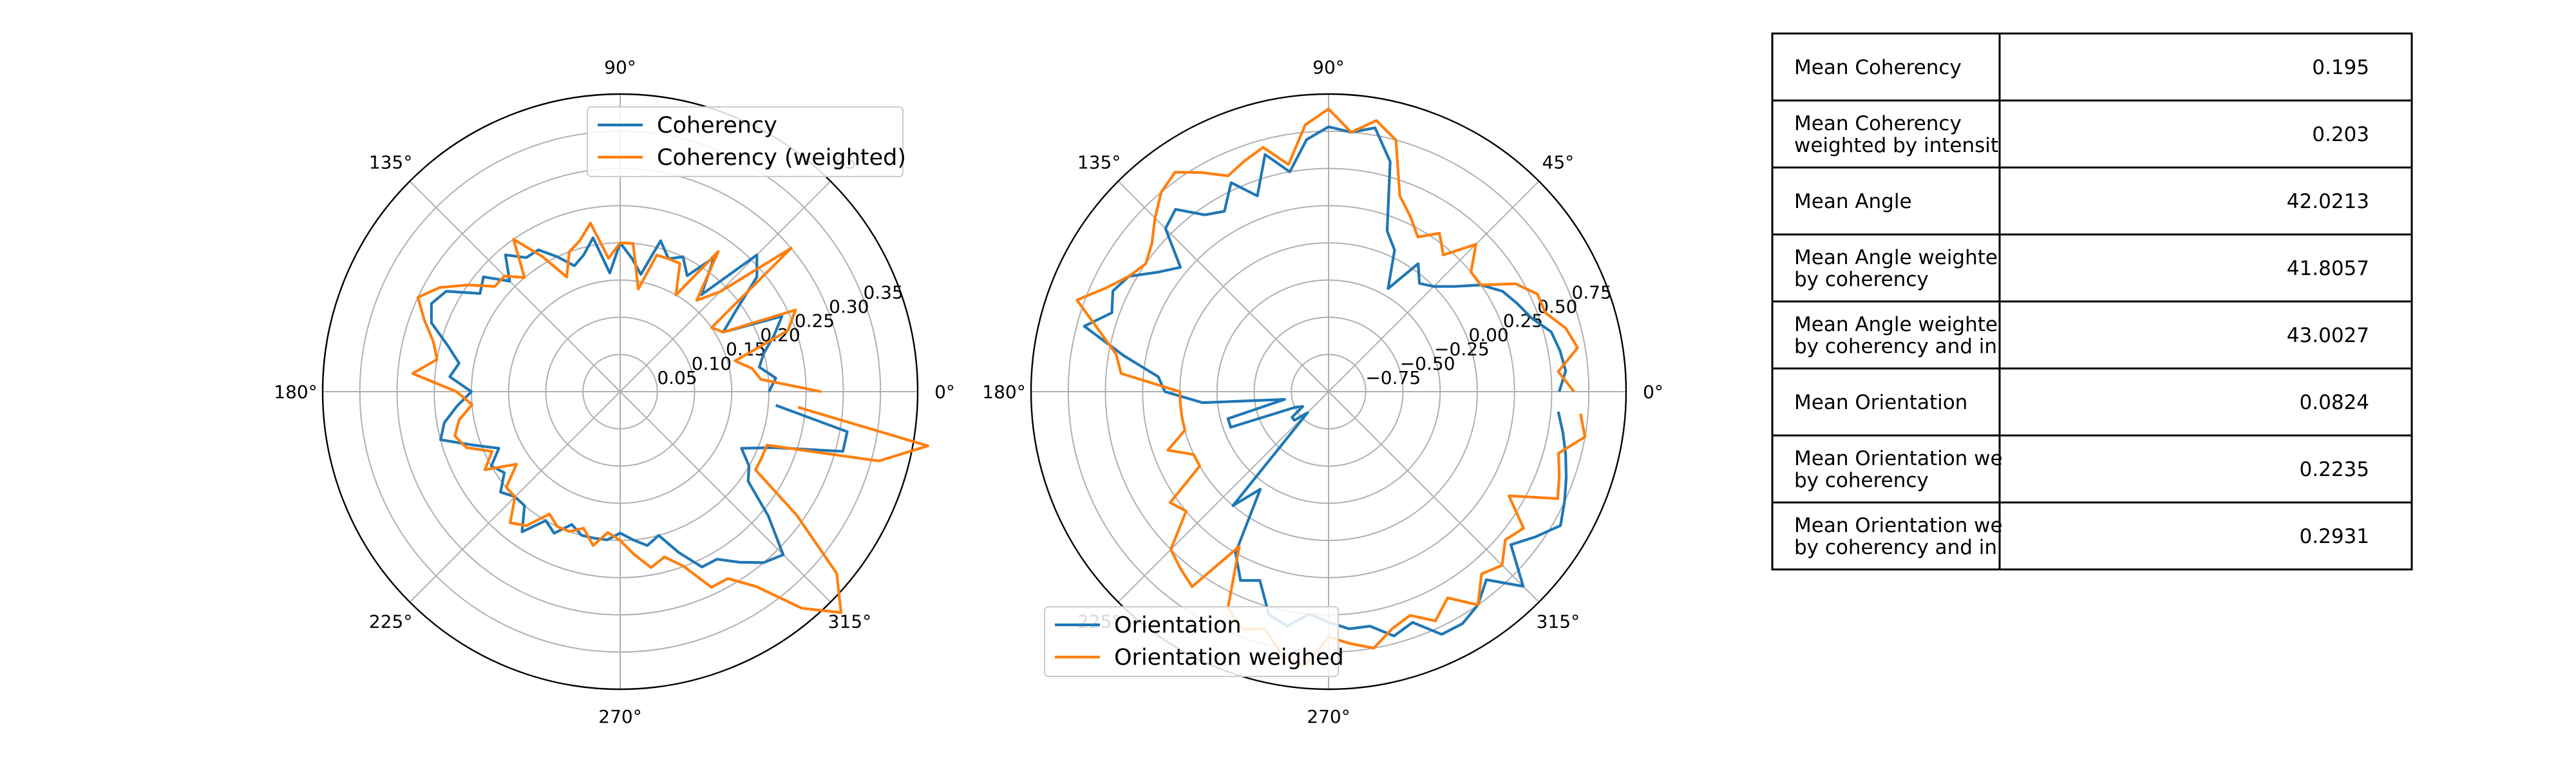 Image resolution: width=2576 pixels, height=773 pixels. Describe the element at coordinates (2328, 268) in the screenshot. I see `table-row-value: 41.8057` at that location.